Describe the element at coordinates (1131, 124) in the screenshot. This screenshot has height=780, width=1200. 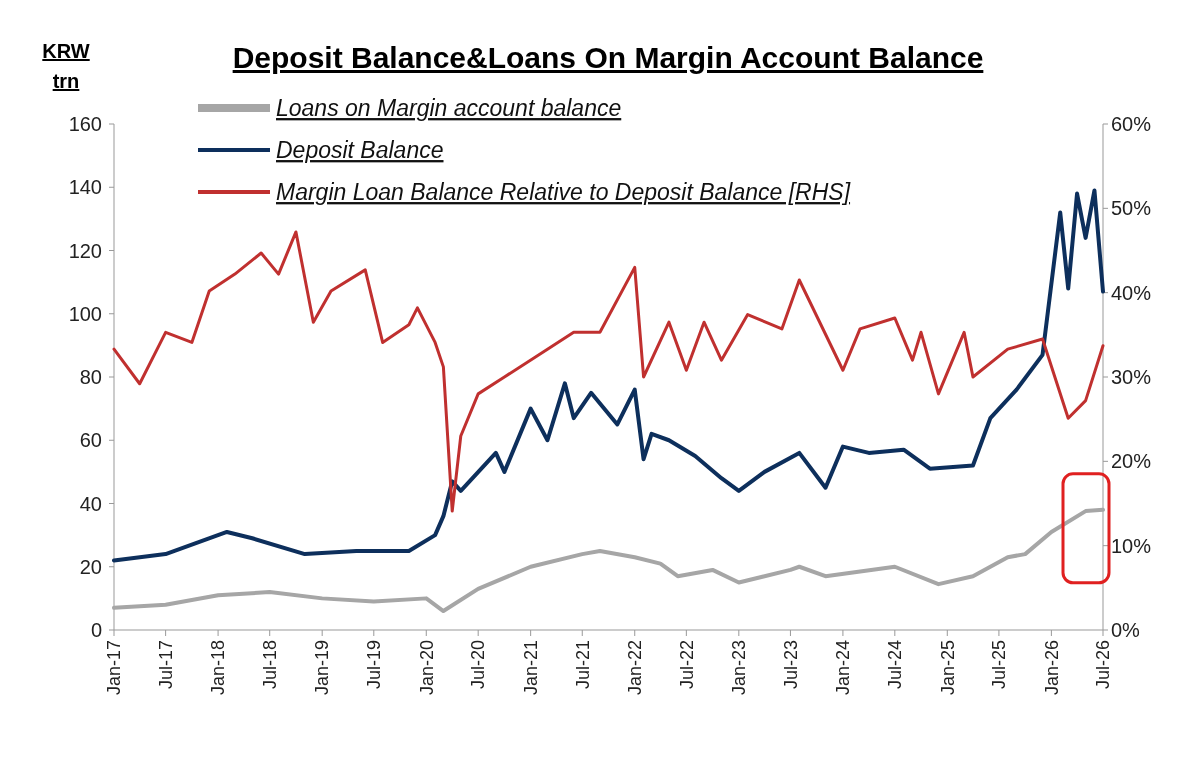
I see `y2-tick-label: 60%` at that location.